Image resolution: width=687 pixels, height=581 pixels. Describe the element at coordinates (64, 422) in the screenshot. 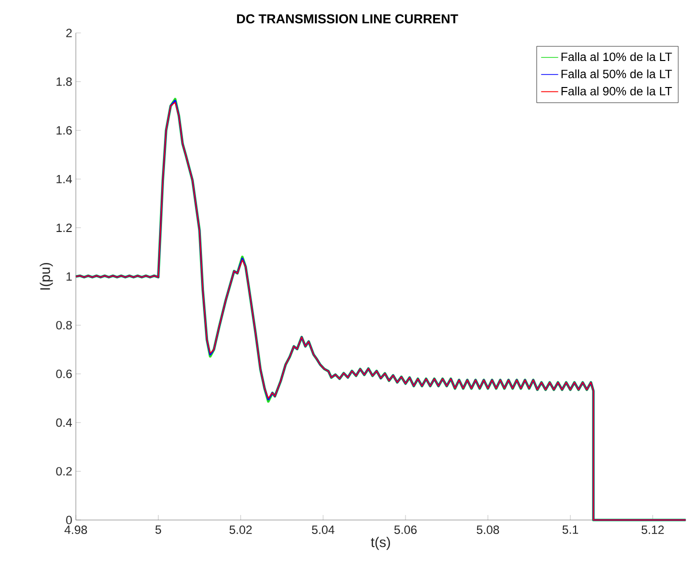

I see `y-tick-label: 0.4` at that location.